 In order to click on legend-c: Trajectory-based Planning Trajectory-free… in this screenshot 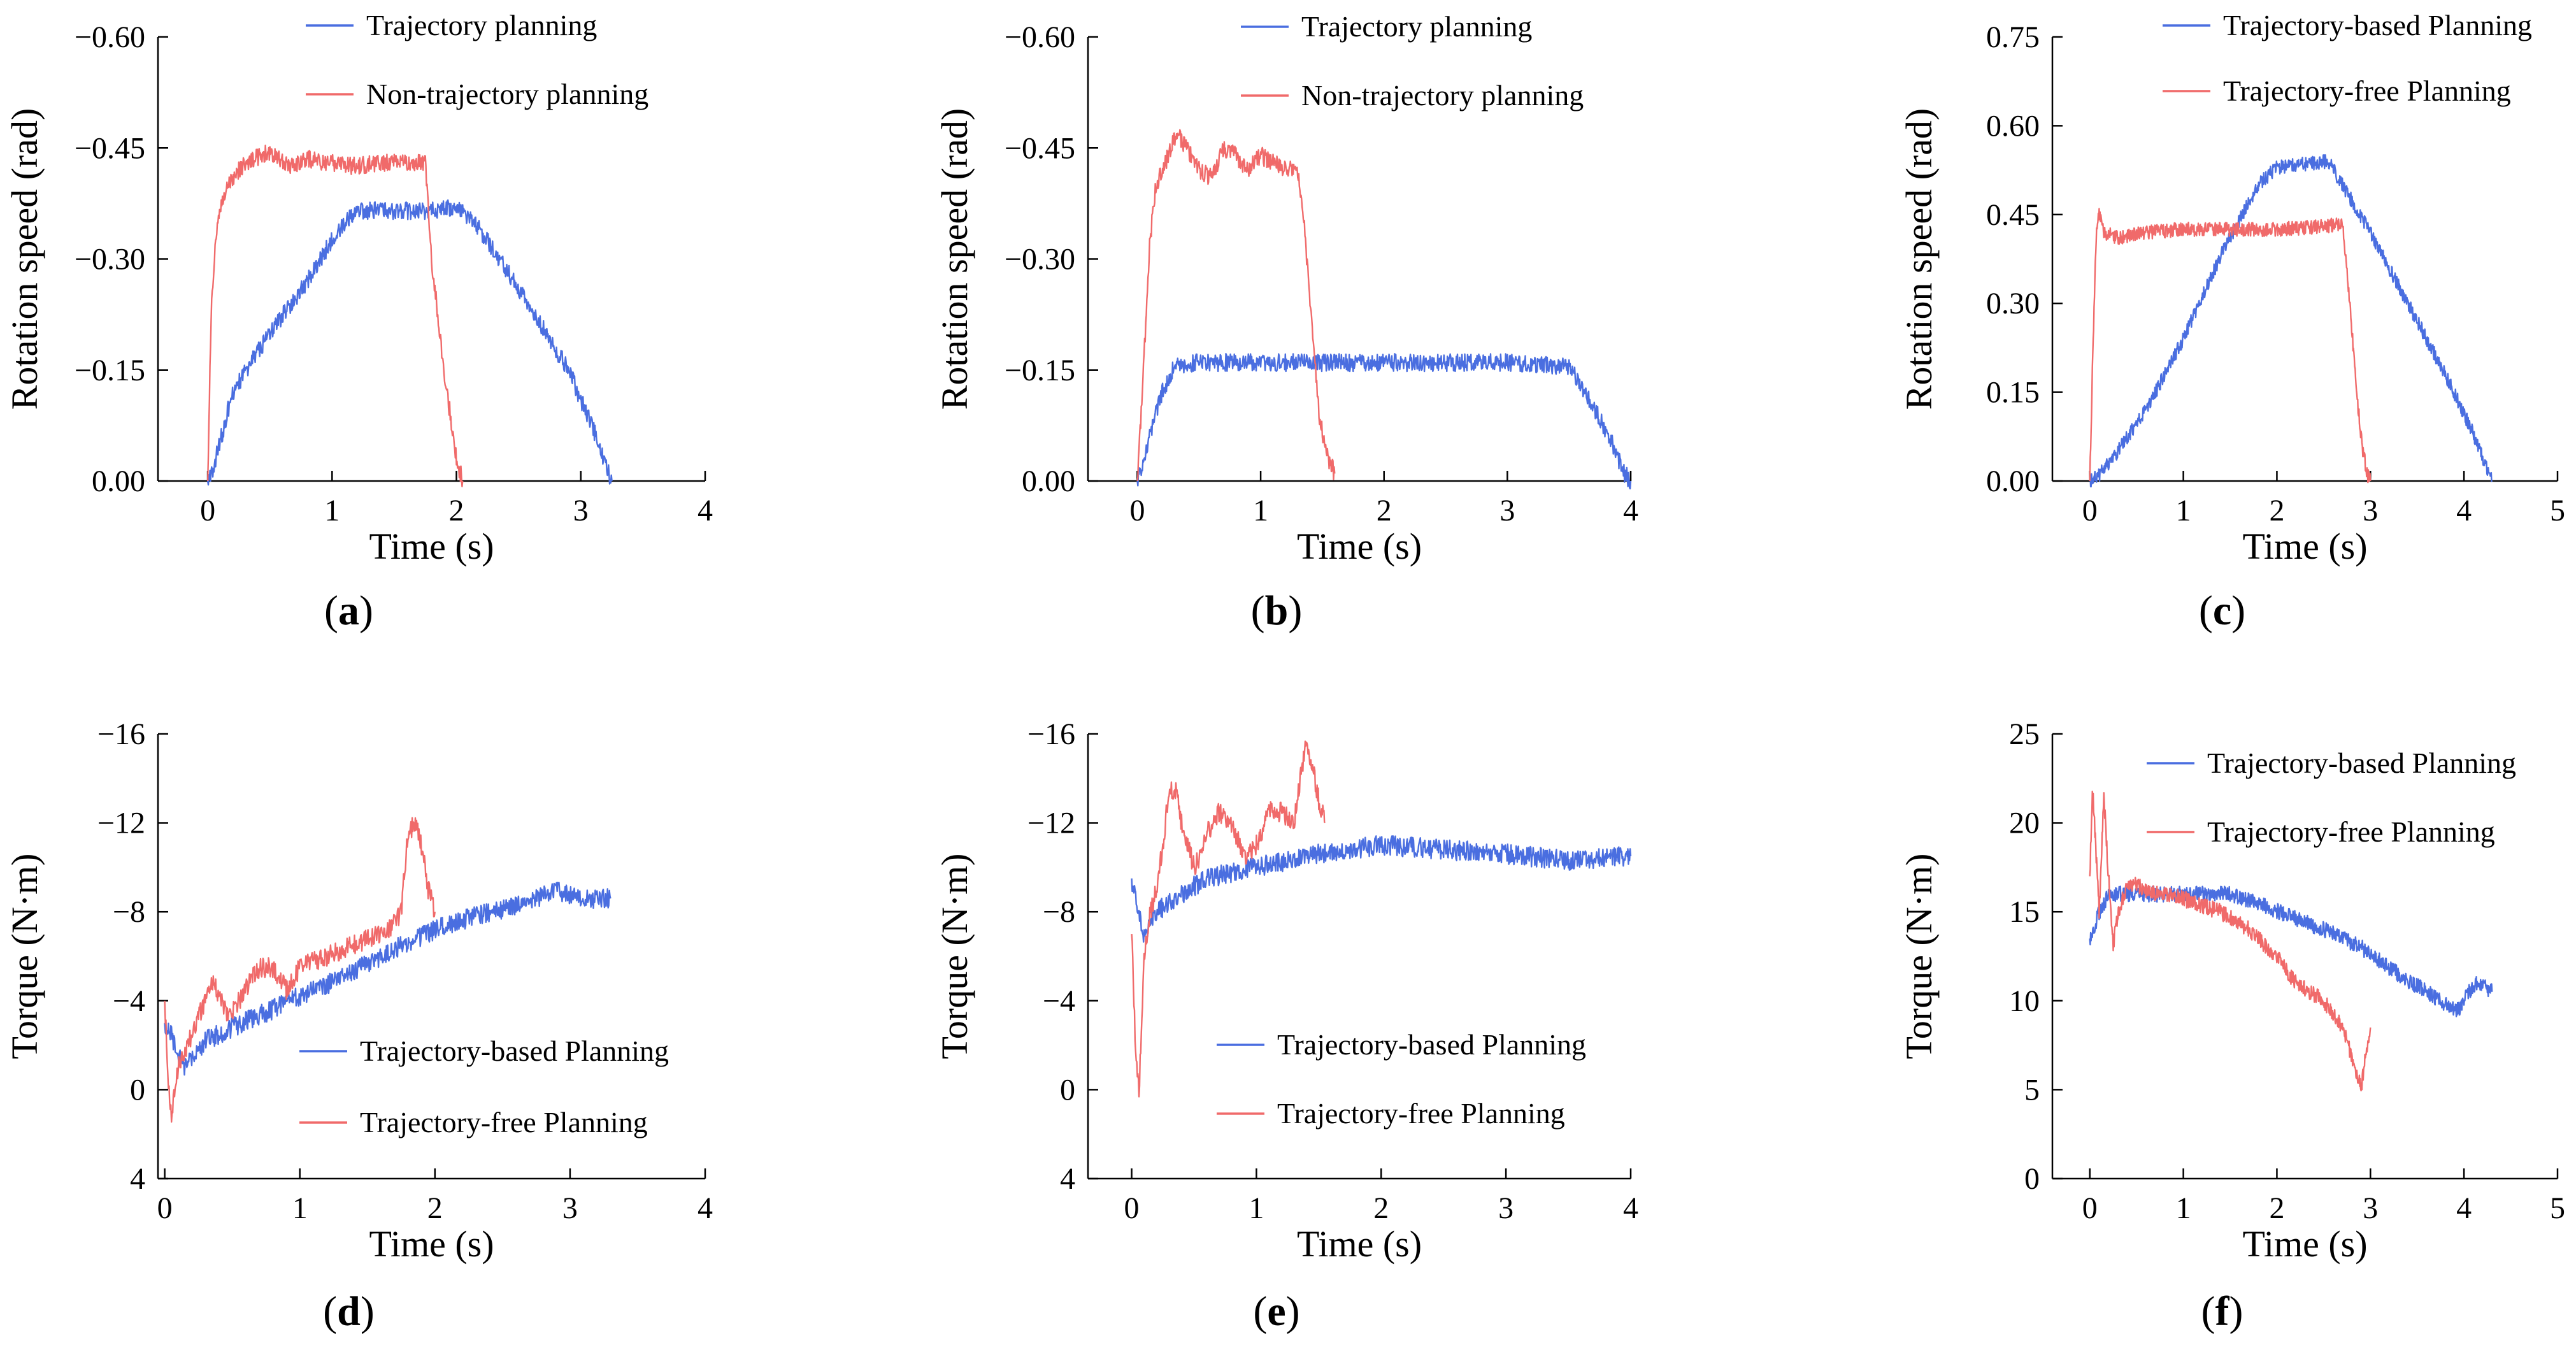, I will do `click(2348, 58)`.